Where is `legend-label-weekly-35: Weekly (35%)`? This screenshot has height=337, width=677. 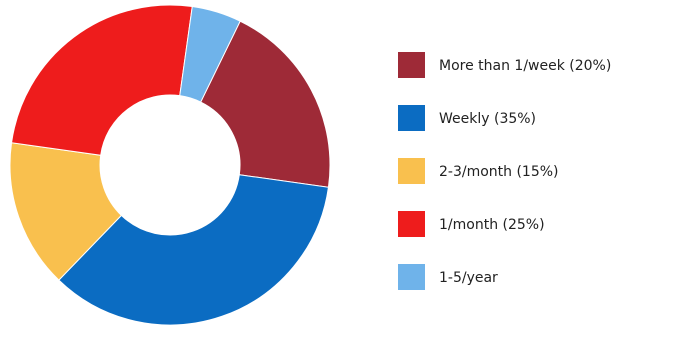
legend-label-weekly-35: Weekly (35%) is located at coordinates (487, 119).